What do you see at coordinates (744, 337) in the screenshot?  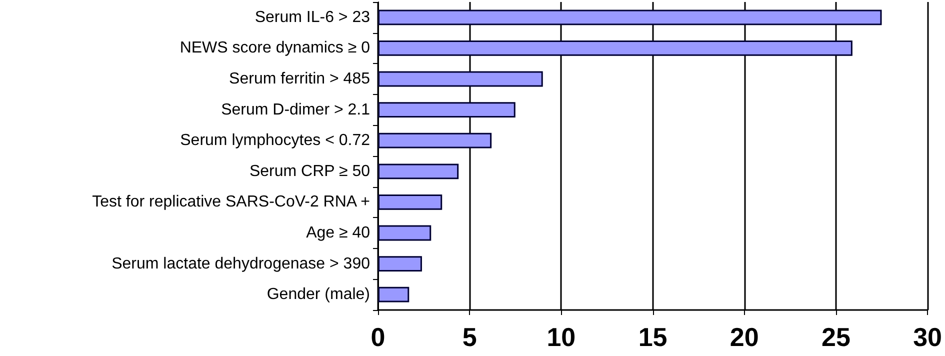 I see `x-tick-label: 20` at bounding box center [744, 337].